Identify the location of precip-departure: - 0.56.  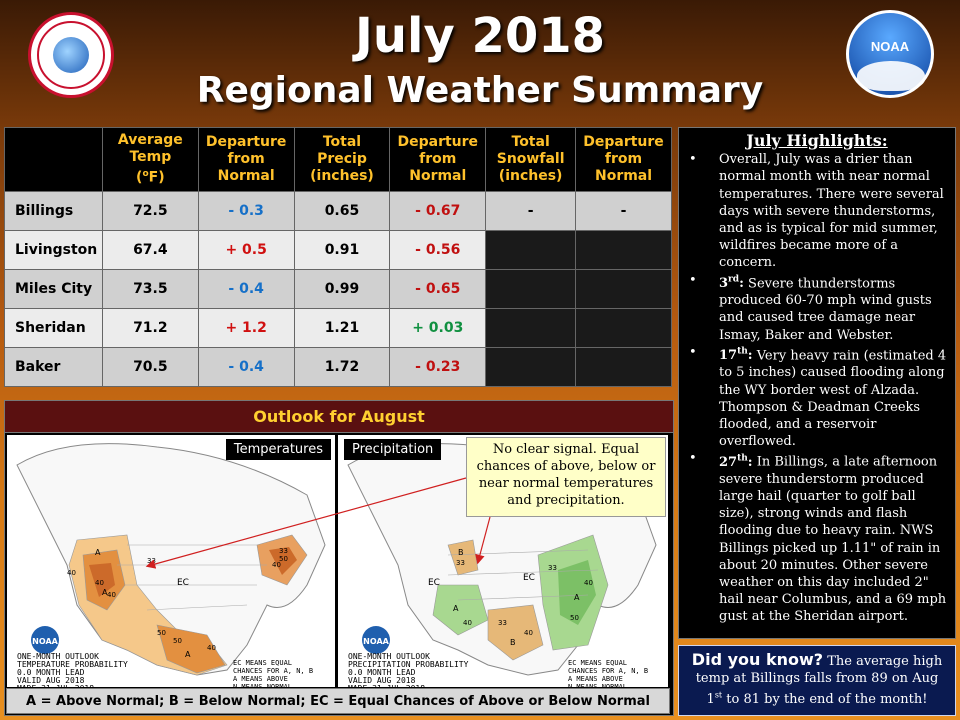
(438, 250).